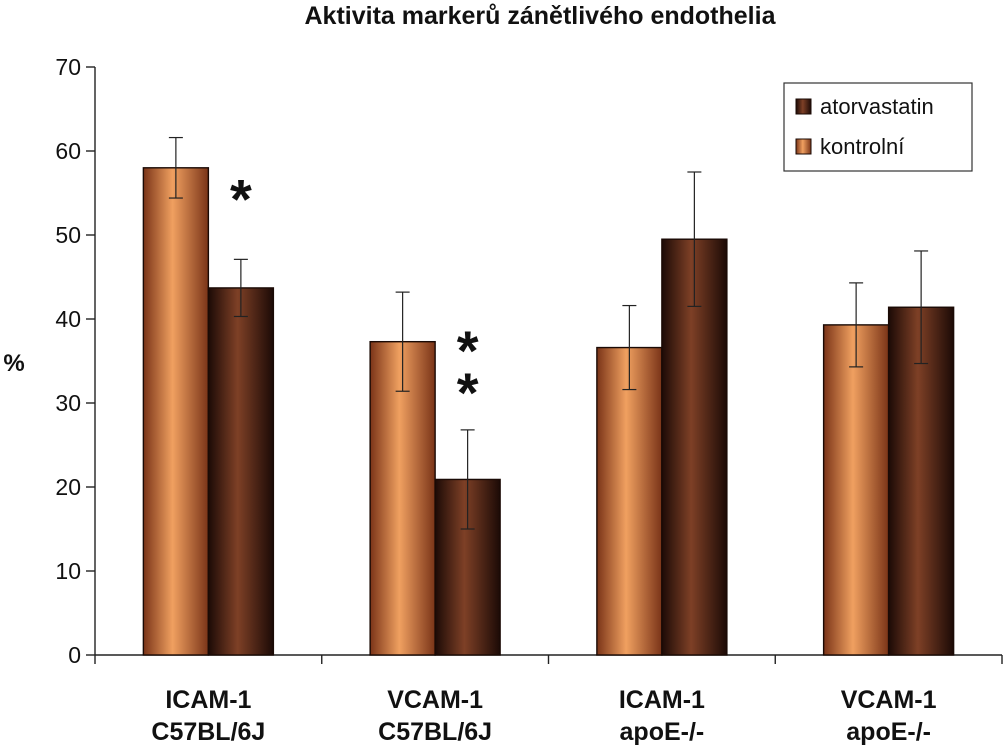 The width and height of the screenshot is (1003, 750). Describe the element at coordinates (68, 403) in the screenshot. I see `y-tick-label: 30` at that location.